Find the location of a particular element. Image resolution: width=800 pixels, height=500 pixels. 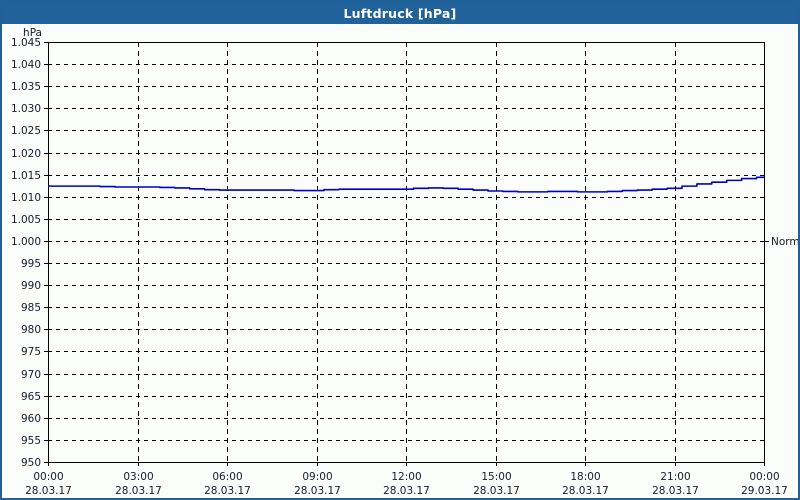

y-tick-label: 995 is located at coordinates (31, 264).